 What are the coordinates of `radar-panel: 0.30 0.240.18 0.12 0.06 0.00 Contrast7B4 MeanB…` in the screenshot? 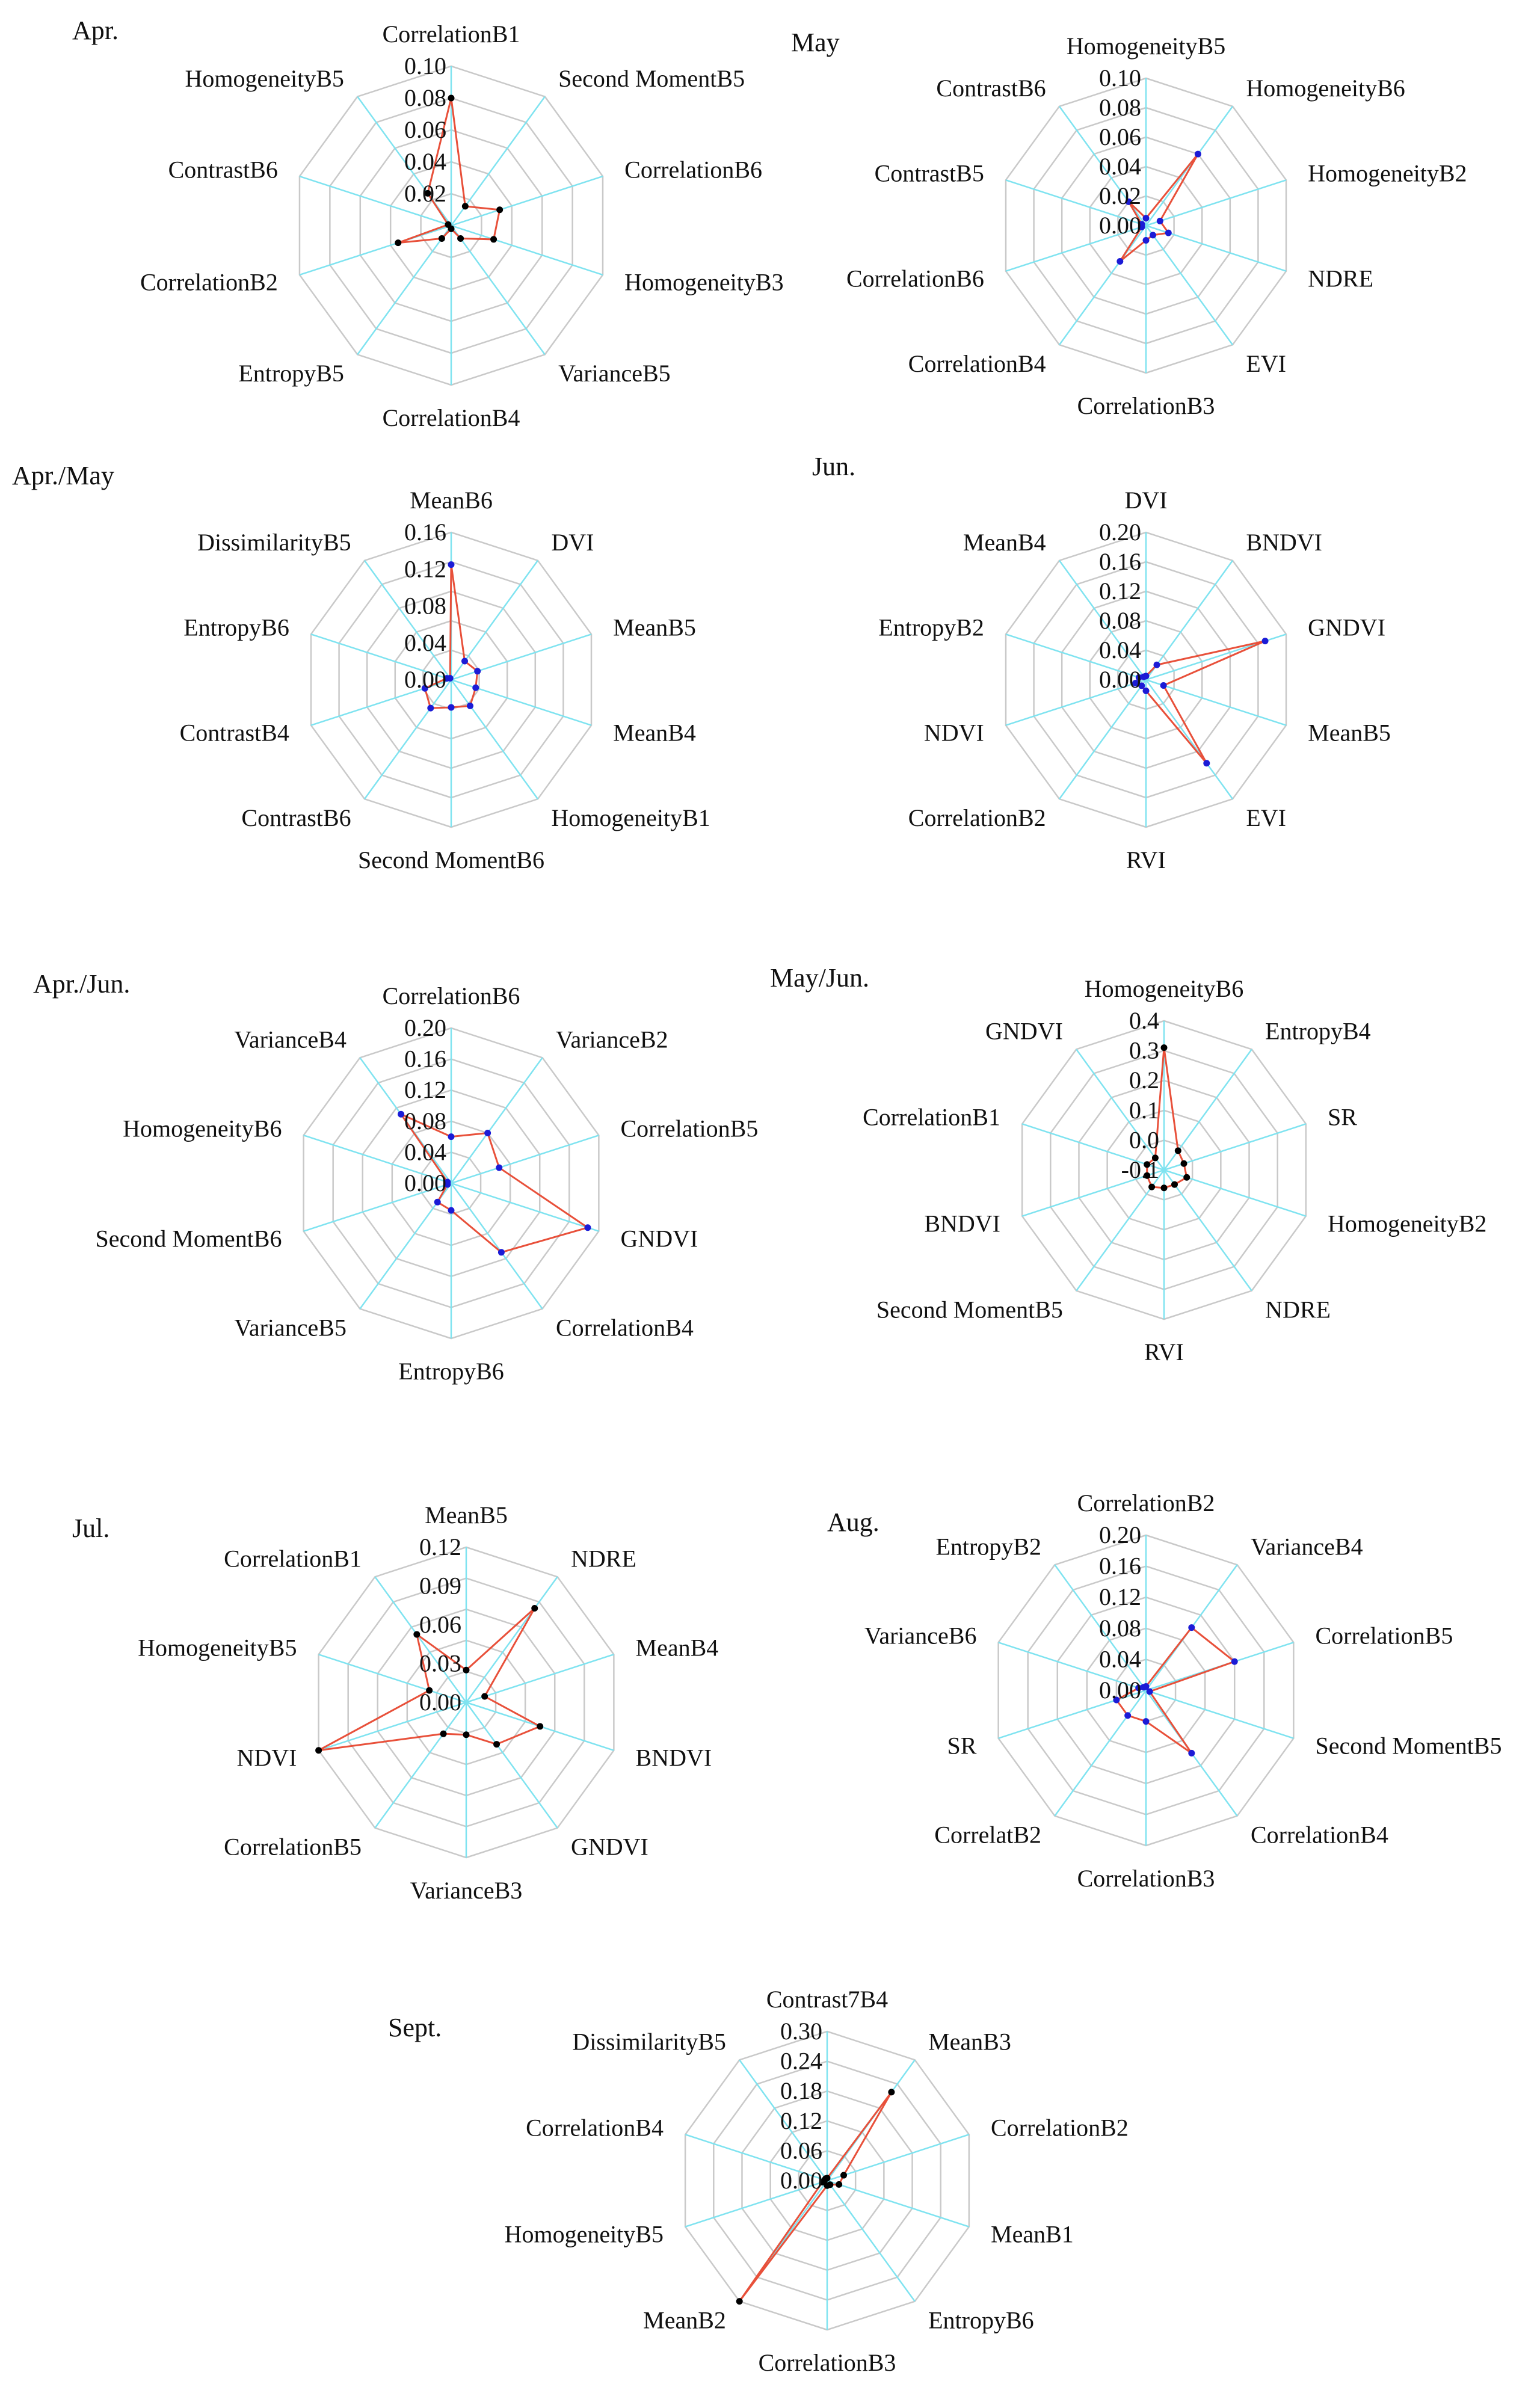 It's located at (759, 2181).